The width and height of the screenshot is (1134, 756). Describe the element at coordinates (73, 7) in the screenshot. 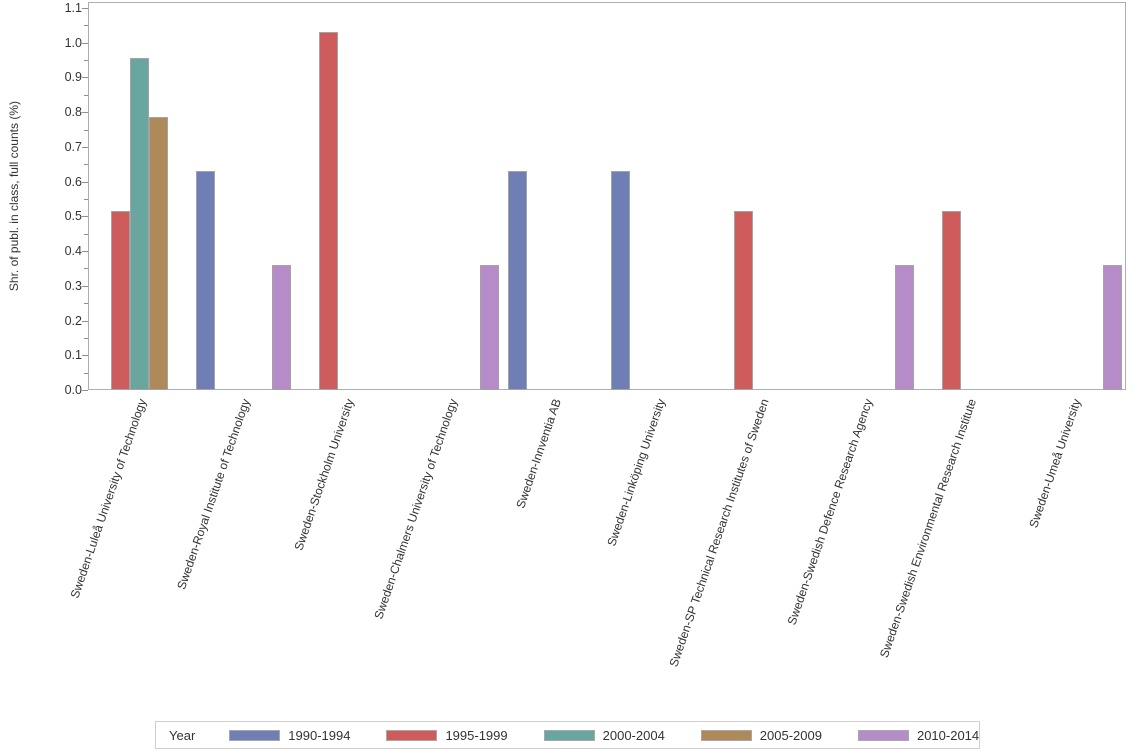

I see `y-tick-label: 1.1` at that location.